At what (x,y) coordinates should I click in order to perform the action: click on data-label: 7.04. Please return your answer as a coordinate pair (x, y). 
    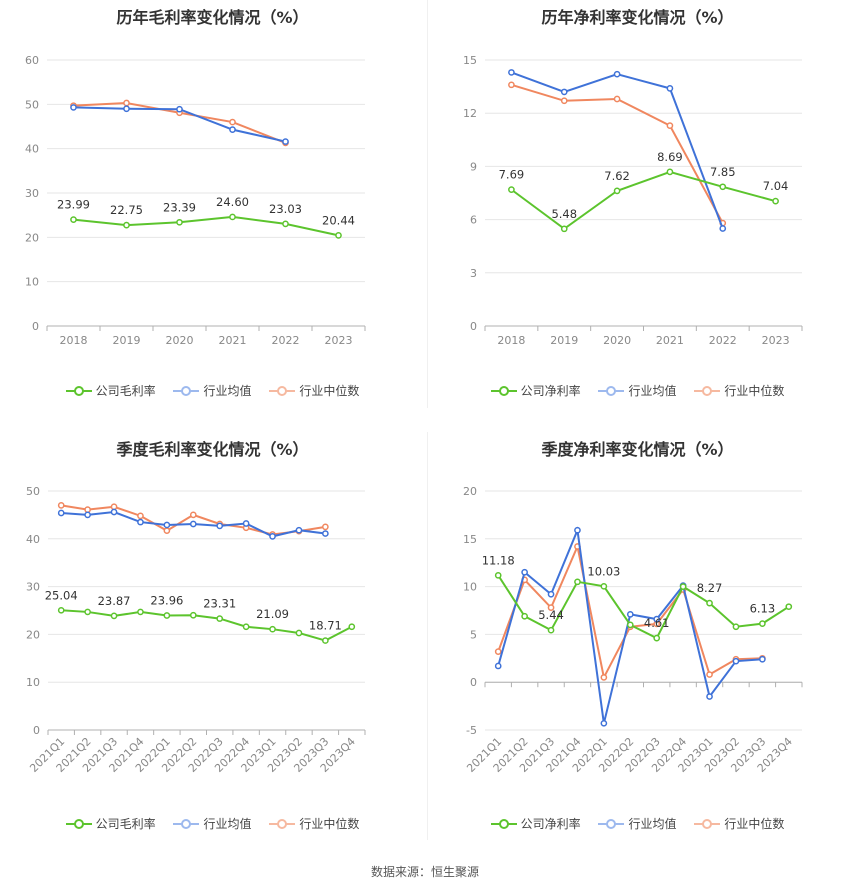
    Looking at the image, I should click on (776, 186).